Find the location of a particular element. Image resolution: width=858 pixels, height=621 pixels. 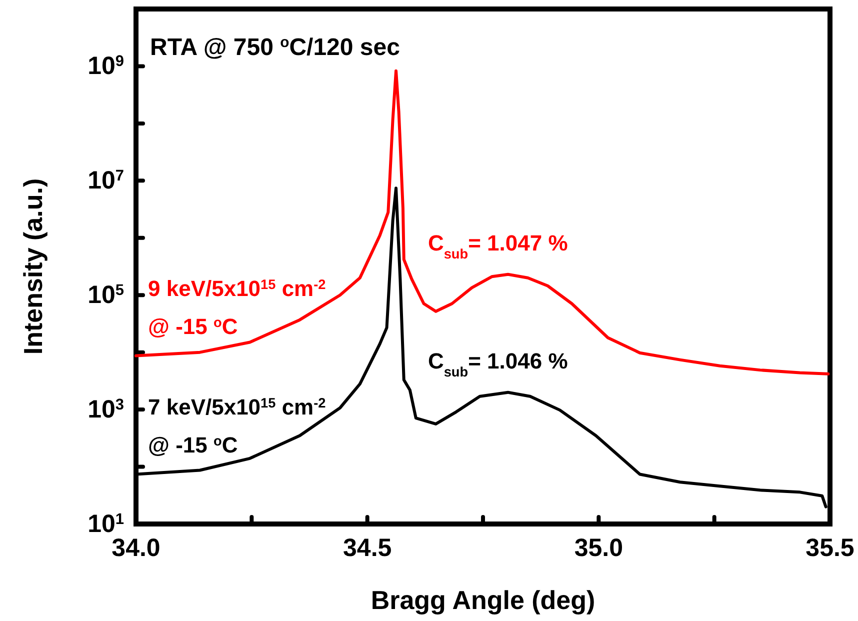

y-tick-label: 10$^{7}$ is located at coordinates (106, 180).